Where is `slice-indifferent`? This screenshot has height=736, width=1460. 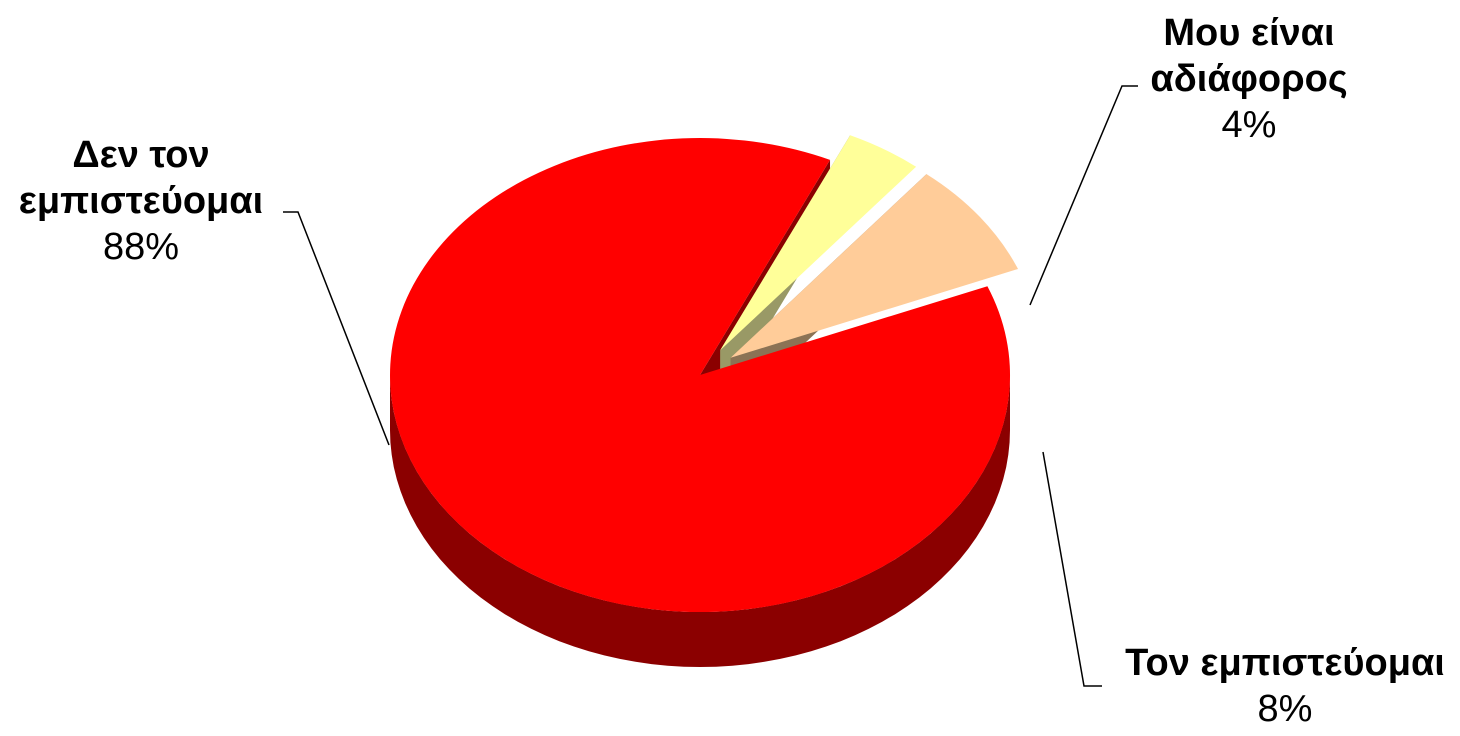
slice-indifferent is located at coordinates (818, 243).